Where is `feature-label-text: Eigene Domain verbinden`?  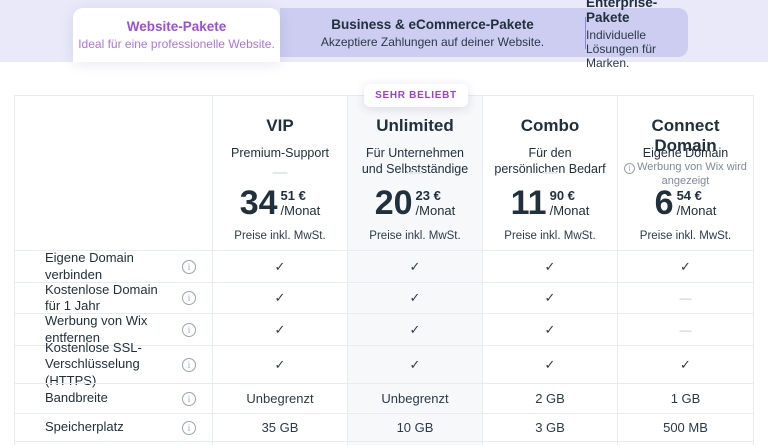 feature-label-text: Eigene Domain verbinden is located at coordinates (89, 266).